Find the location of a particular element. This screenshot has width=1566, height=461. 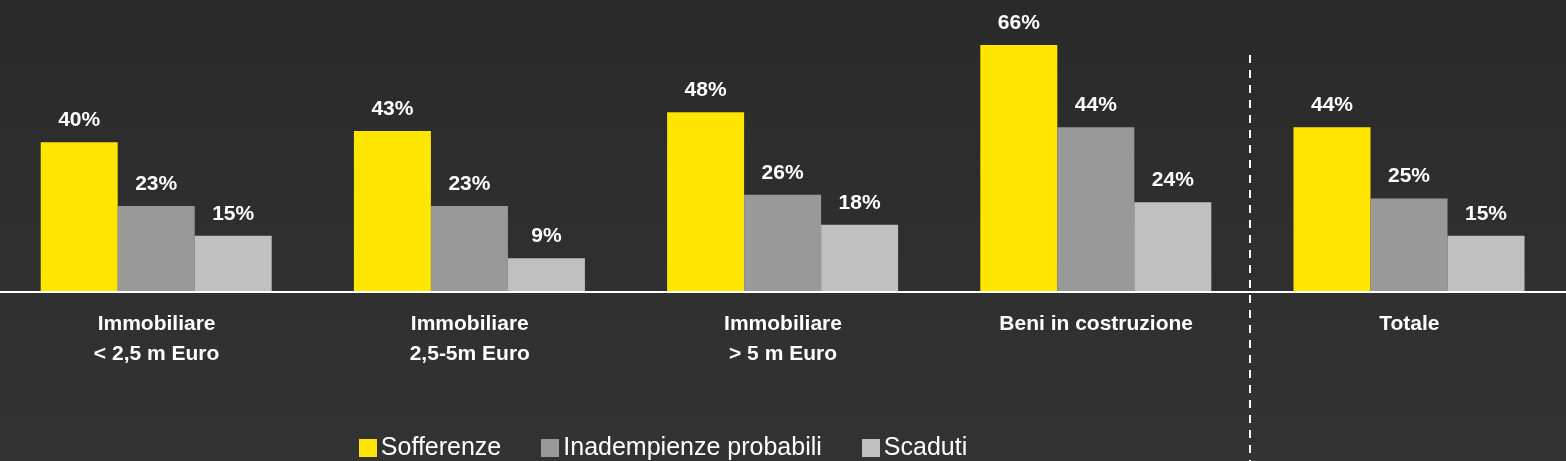

data-label: 26% is located at coordinates (782, 171).